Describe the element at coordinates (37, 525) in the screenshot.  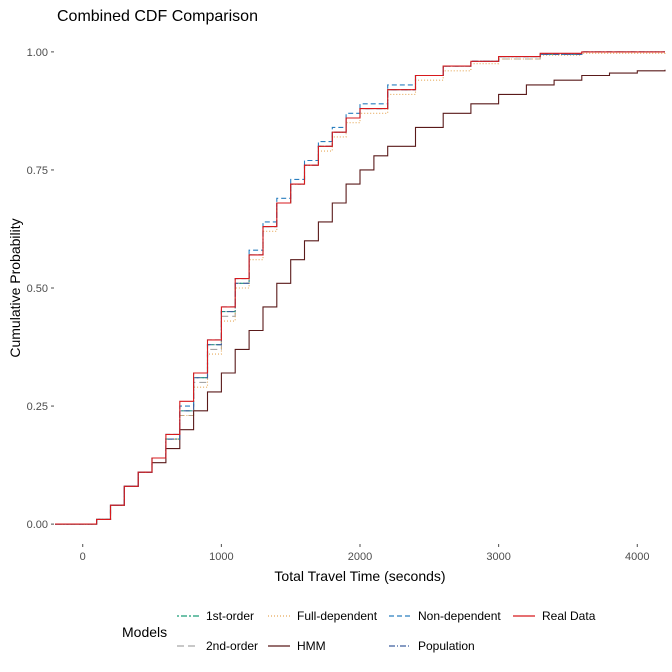
I see `y-tick-label: 0.00` at that location.